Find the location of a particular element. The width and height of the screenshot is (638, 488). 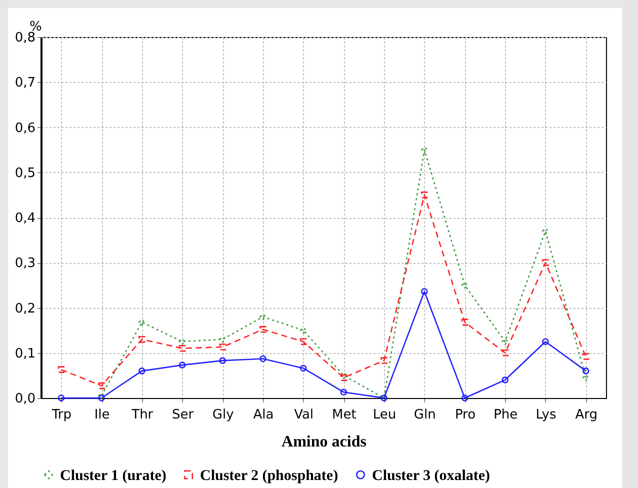

x-tick-label: Gln is located at coordinates (425, 415).